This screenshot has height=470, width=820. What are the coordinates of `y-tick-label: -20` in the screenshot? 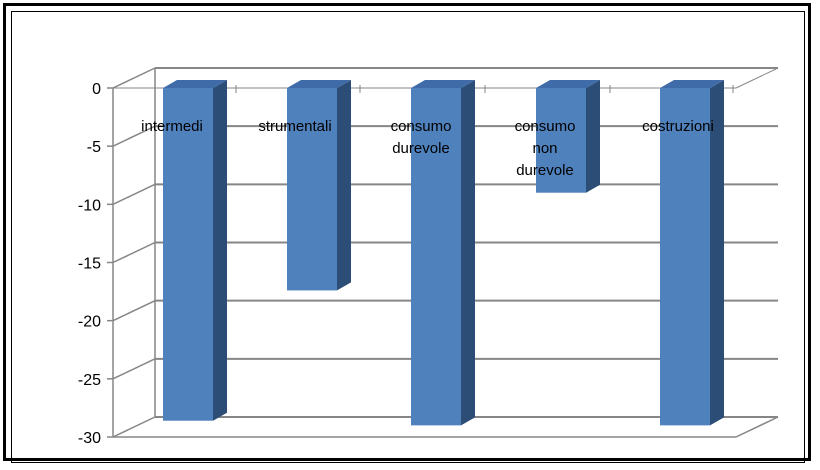 It's located at (89, 322).